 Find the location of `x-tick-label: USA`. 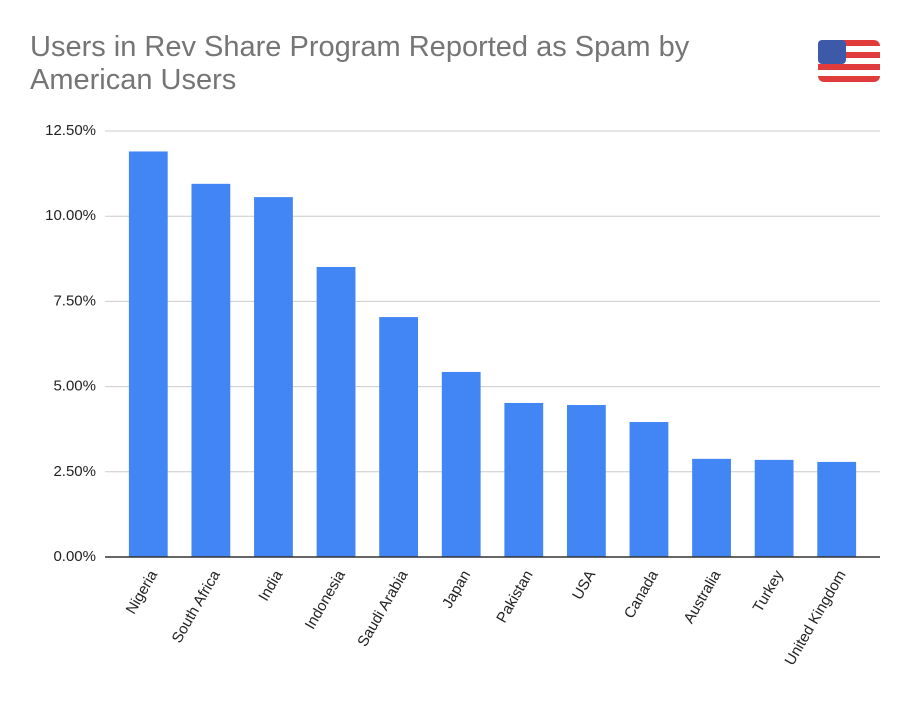

x-tick-label: USA is located at coordinates (584, 584).